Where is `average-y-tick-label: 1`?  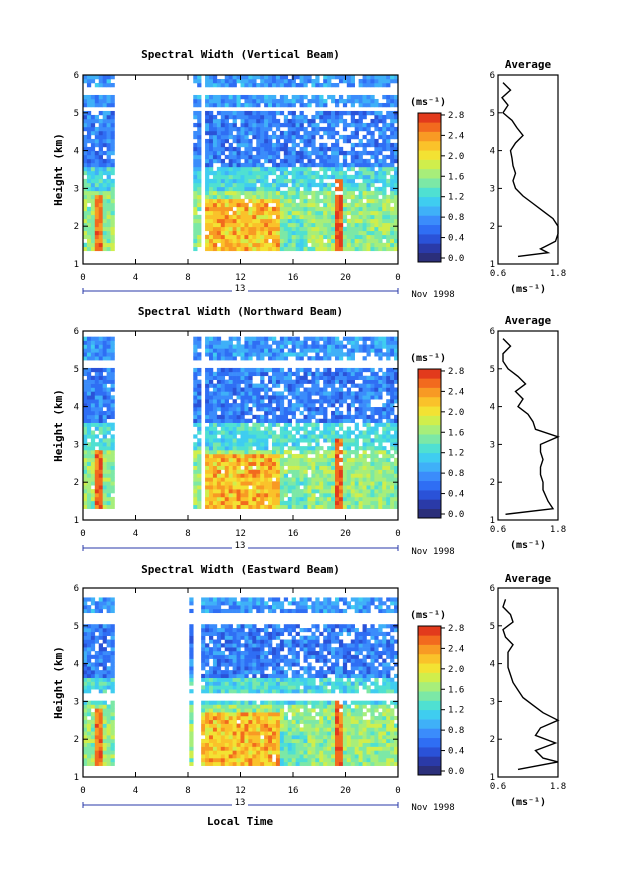 average-y-tick-label: 1 is located at coordinates (492, 265).